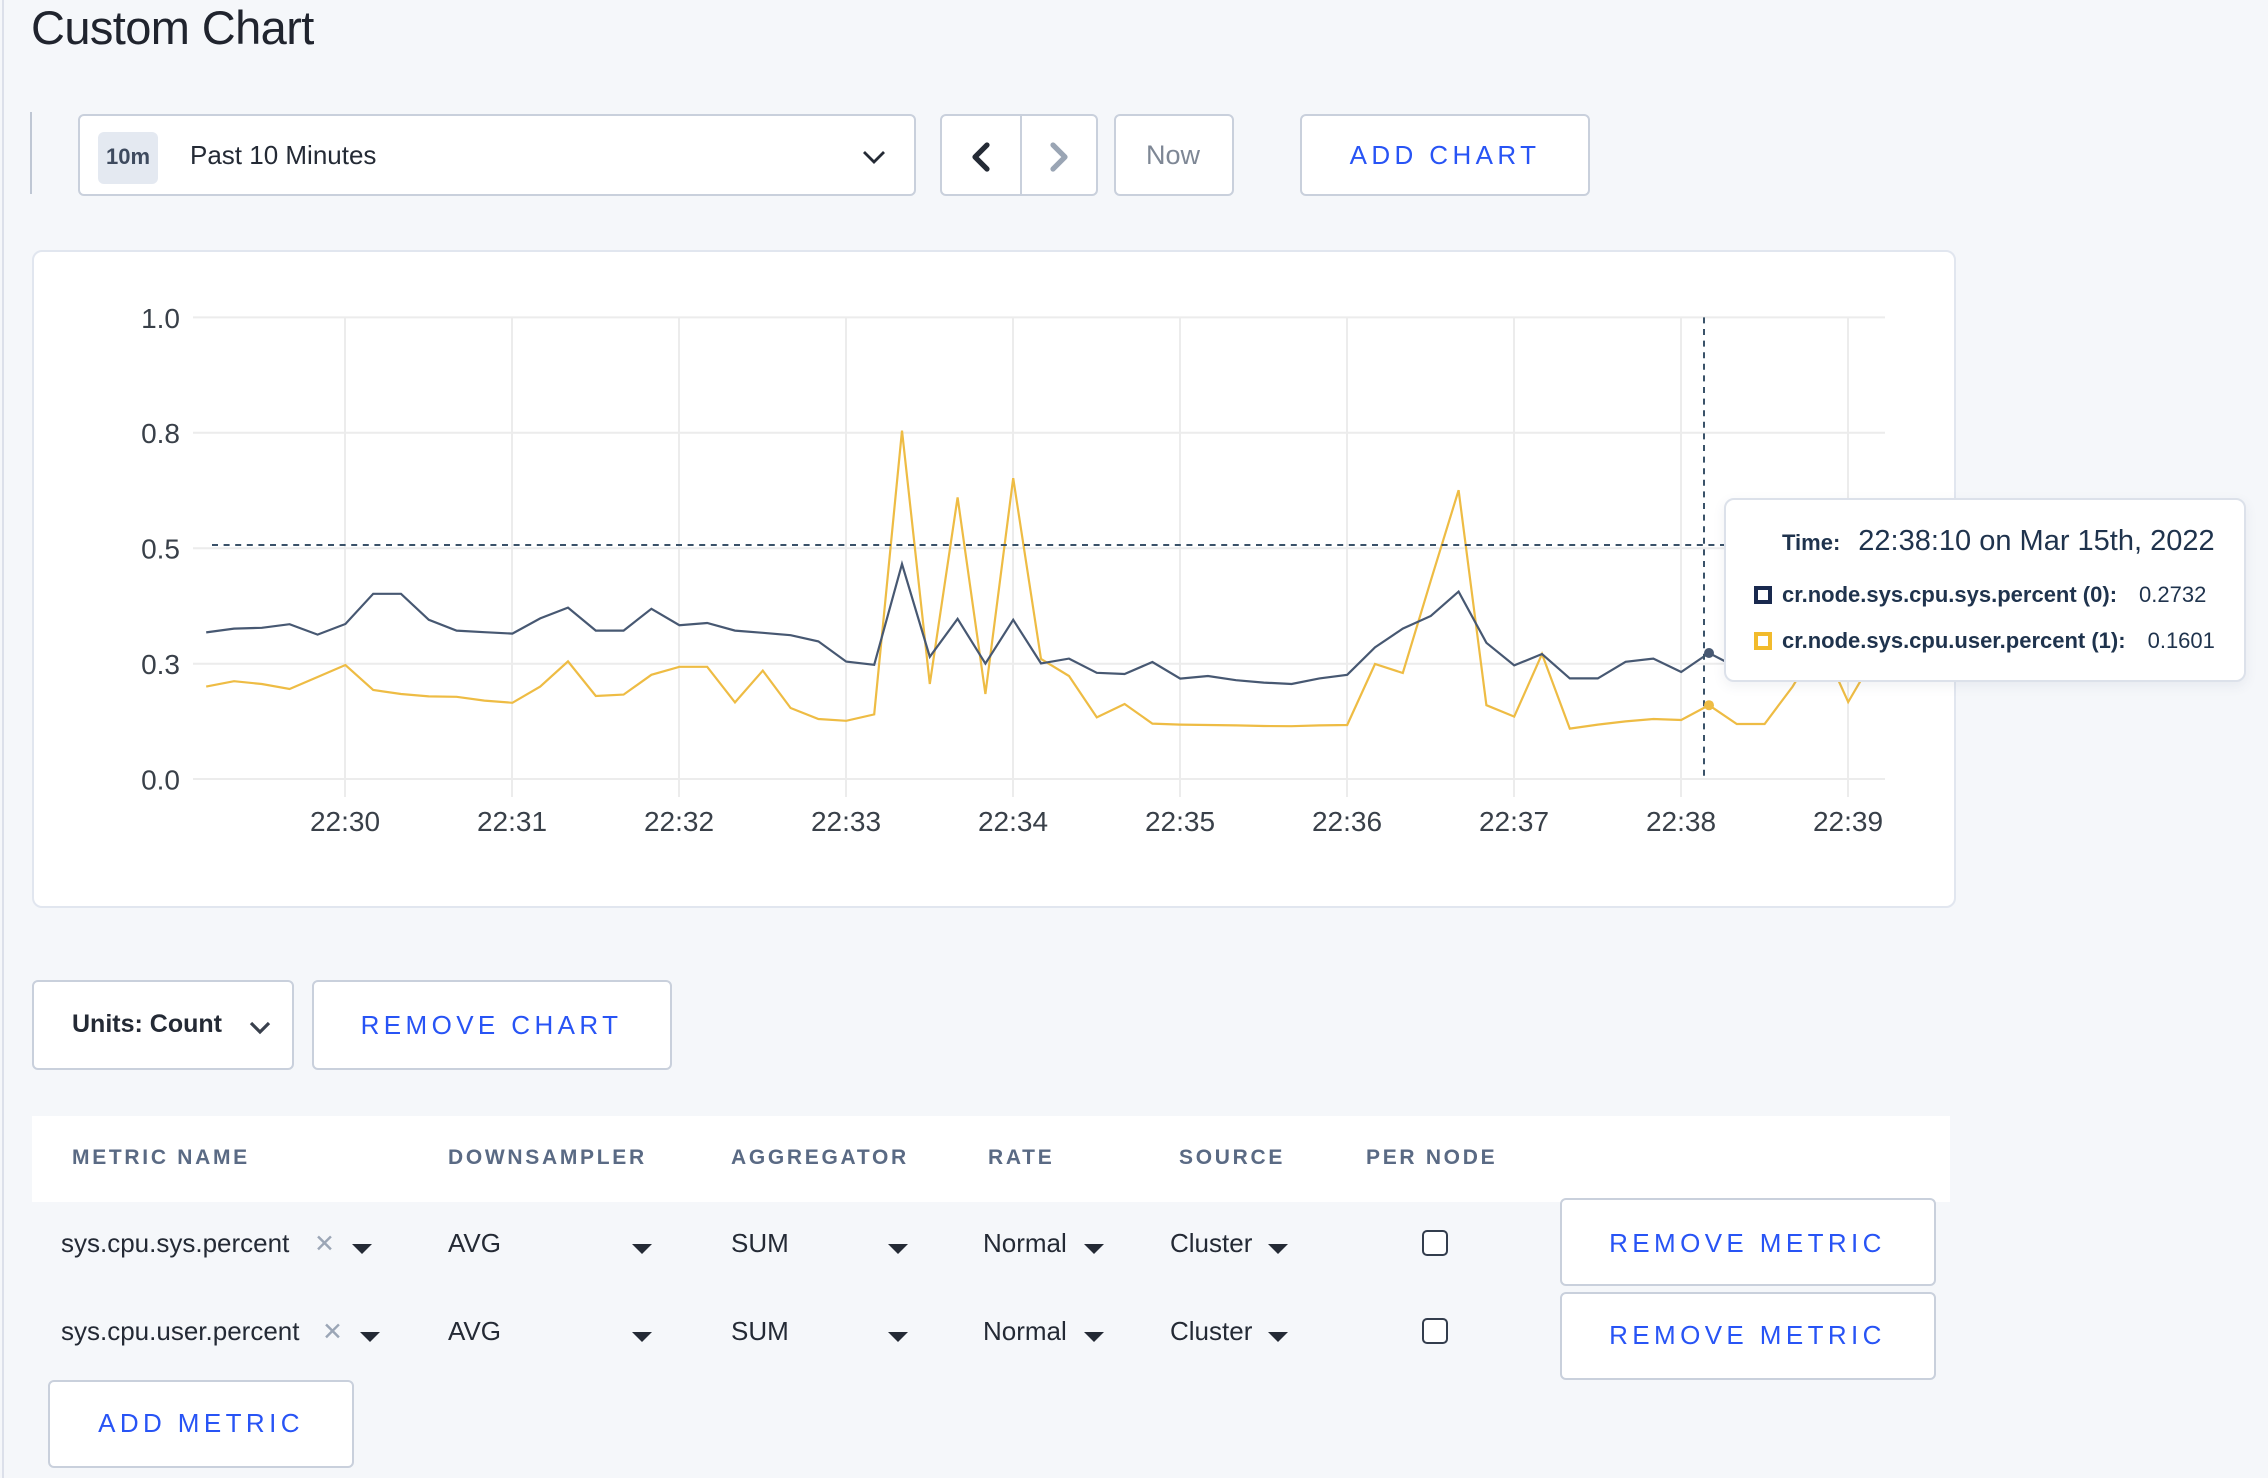 The width and height of the screenshot is (2268, 1478). I want to click on svg-text: 22:33, so click(846, 821).